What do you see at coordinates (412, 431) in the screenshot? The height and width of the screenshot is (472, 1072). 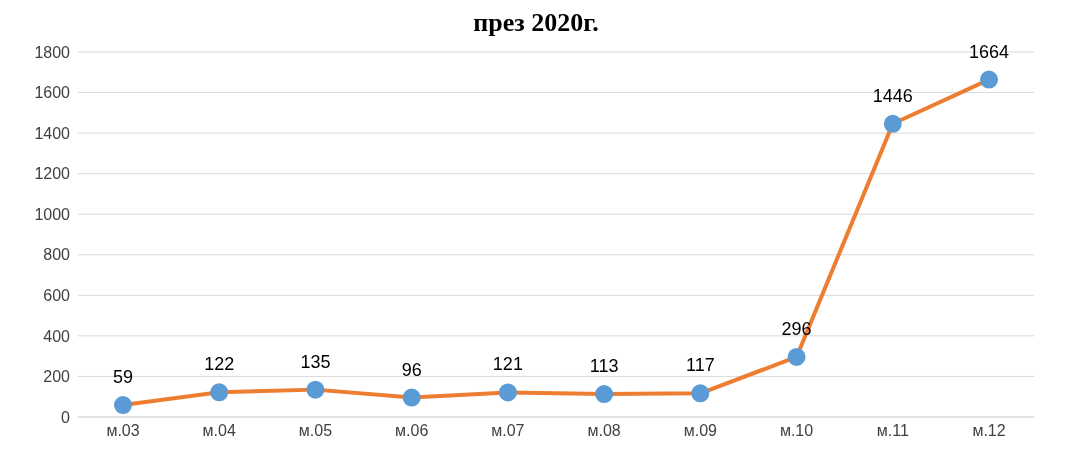 I see `x-tick-label: м.06` at bounding box center [412, 431].